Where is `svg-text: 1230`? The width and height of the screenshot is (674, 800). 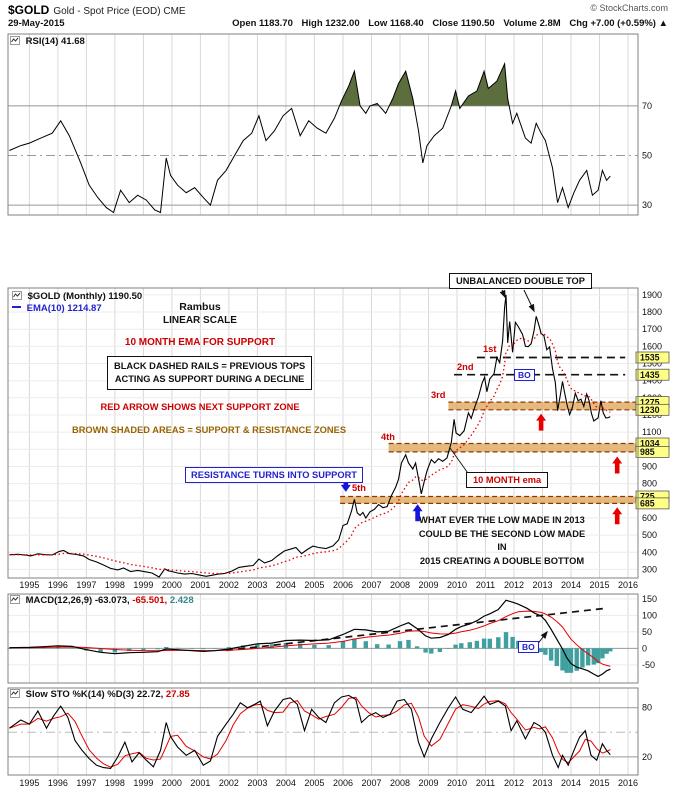
svg-text: 1230 is located at coordinates (650, 410).